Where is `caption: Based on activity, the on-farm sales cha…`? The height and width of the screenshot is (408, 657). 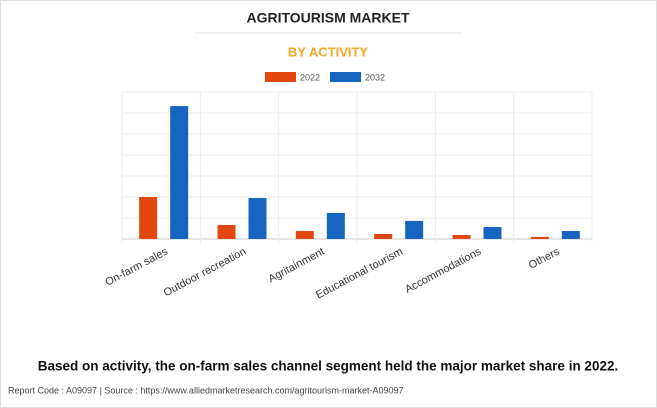 caption: Based on activity, the on-farm sales cha… is located at coordinates (328, 366).